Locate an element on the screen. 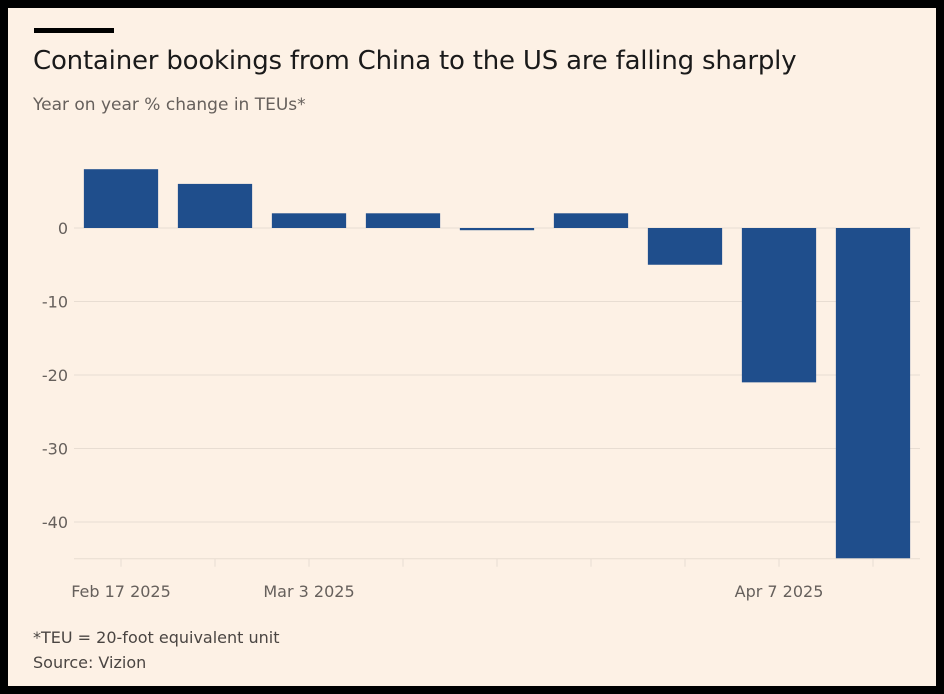 The width and height of the screenshot is (944, 694). accent-bar is located at coordinates (74, 30).